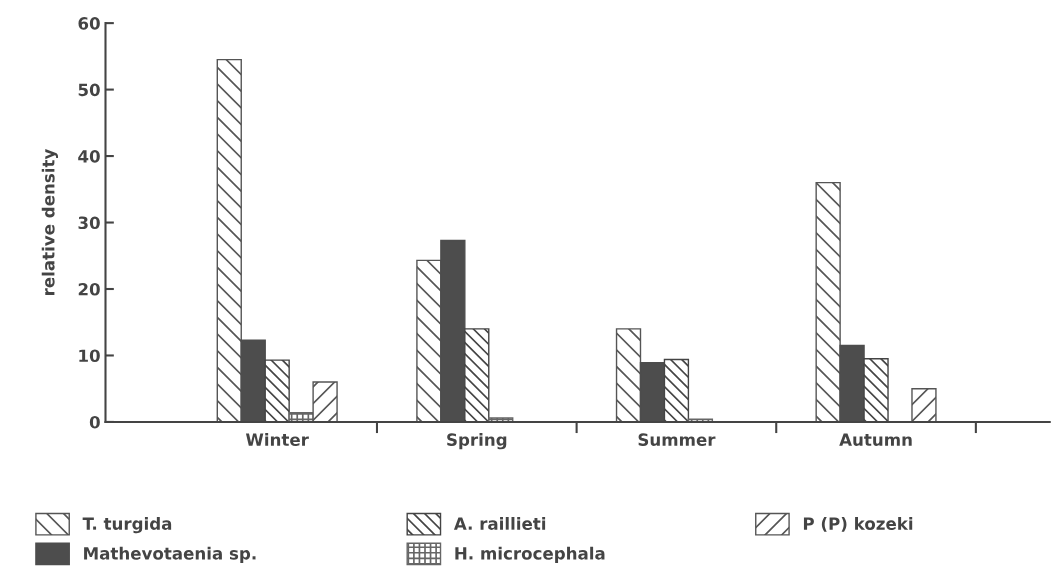 The width and height of the screenshot is (1055, 578). Describe the element at coordinates (89, 23) in the screenshot. I see `y-tick-label: 60` at that location.